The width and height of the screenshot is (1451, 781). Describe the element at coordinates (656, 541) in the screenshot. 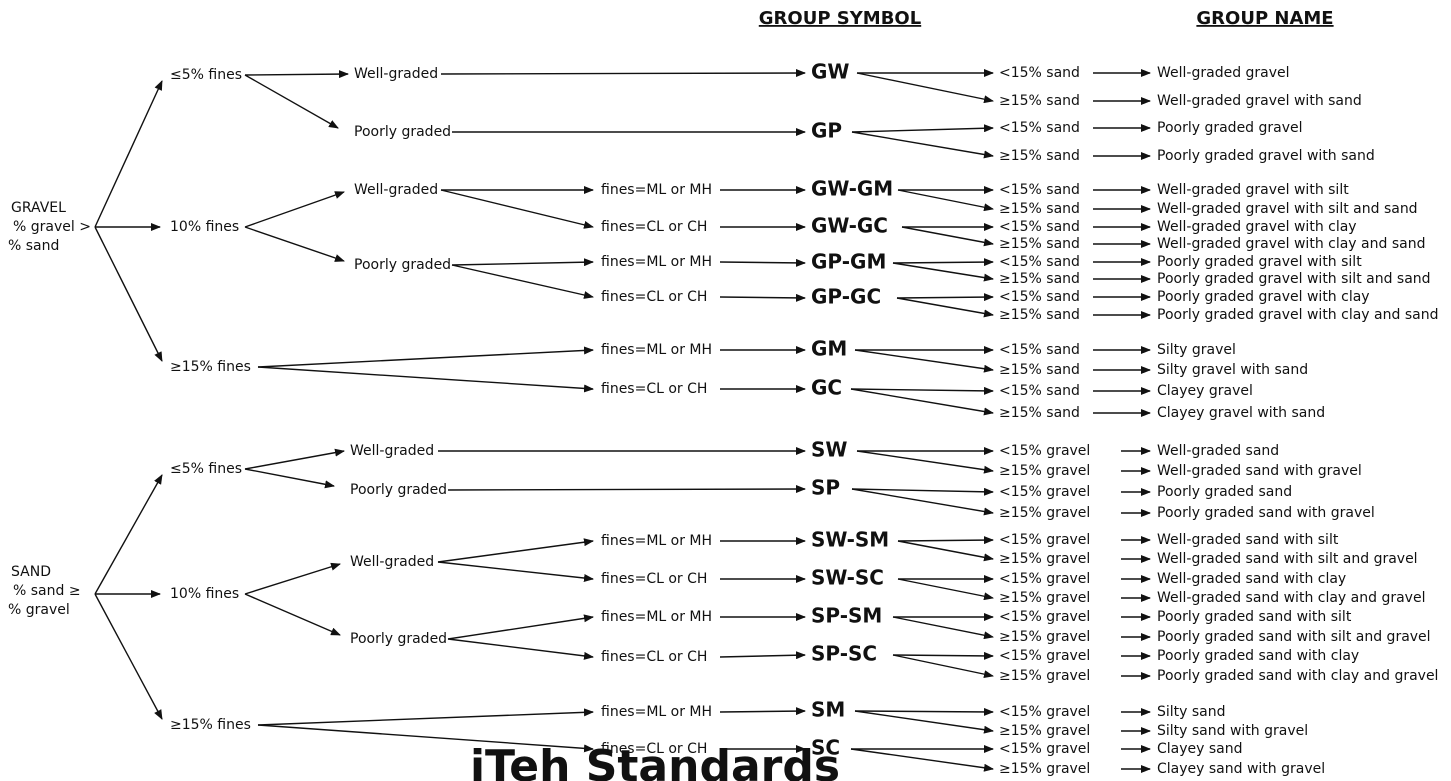

I see `sand-fines-type-label: fines=ML or MH` at that location.